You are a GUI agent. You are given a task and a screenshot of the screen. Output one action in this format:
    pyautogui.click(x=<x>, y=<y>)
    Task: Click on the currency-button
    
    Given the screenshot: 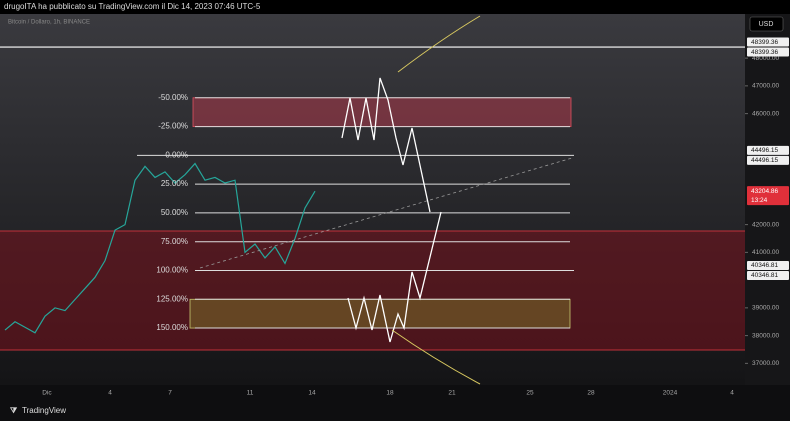 What is the action you would take?
    pyautogui.click(x=766, y=24)
    